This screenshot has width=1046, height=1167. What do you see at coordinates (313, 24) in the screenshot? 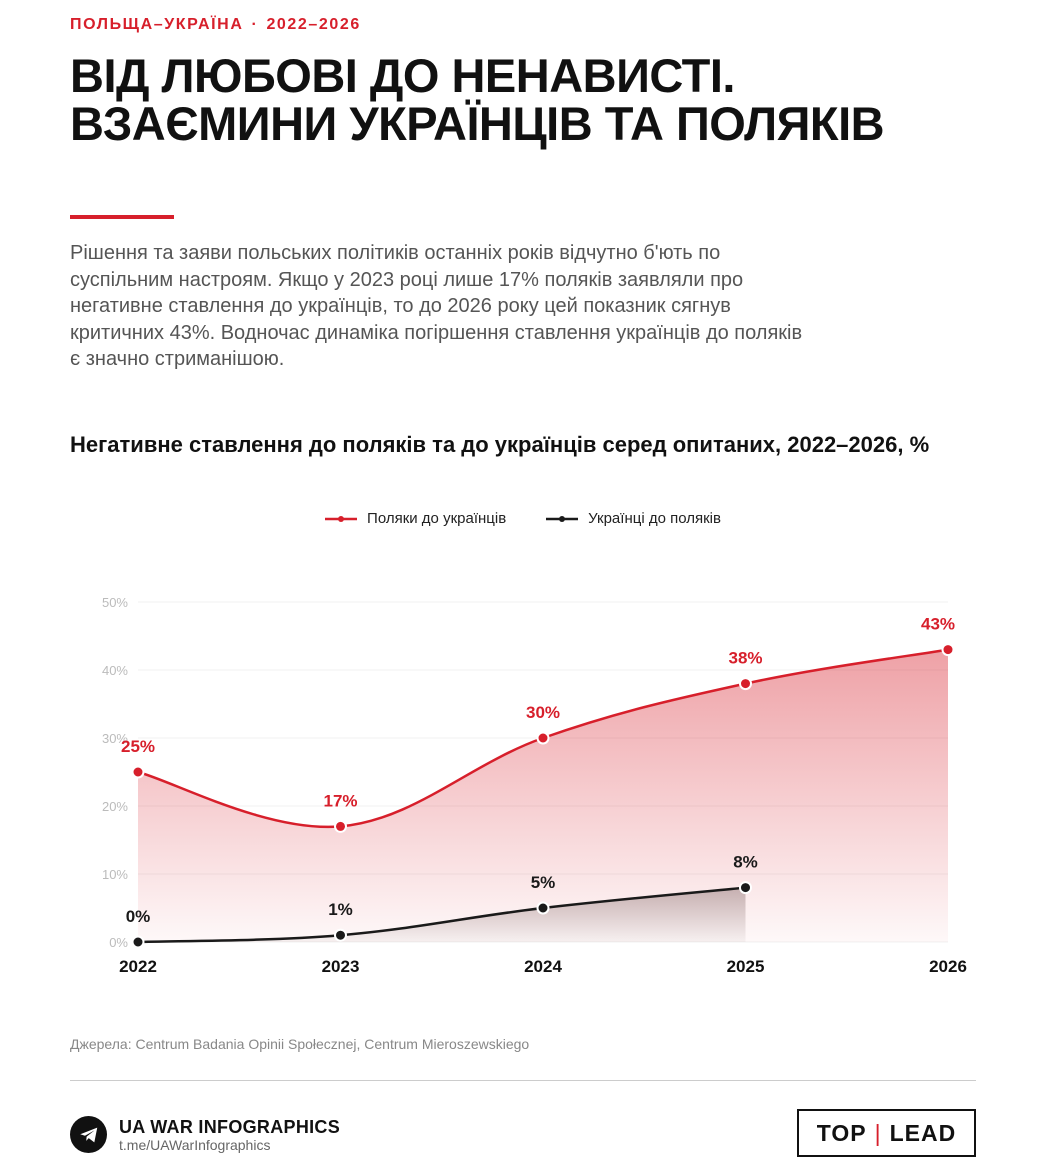
I see `eyebrow-years: 2022–2026` at bounding box center [313, 24].